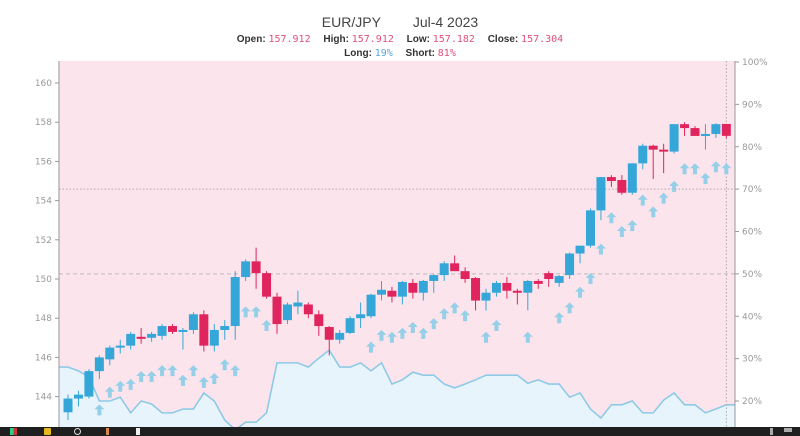 The image size is (800, 436). What do you see at coordinates (43, 280) in the screenshot?
I see `left-axis-tick-label: 150` at bounding box center [43, 280].